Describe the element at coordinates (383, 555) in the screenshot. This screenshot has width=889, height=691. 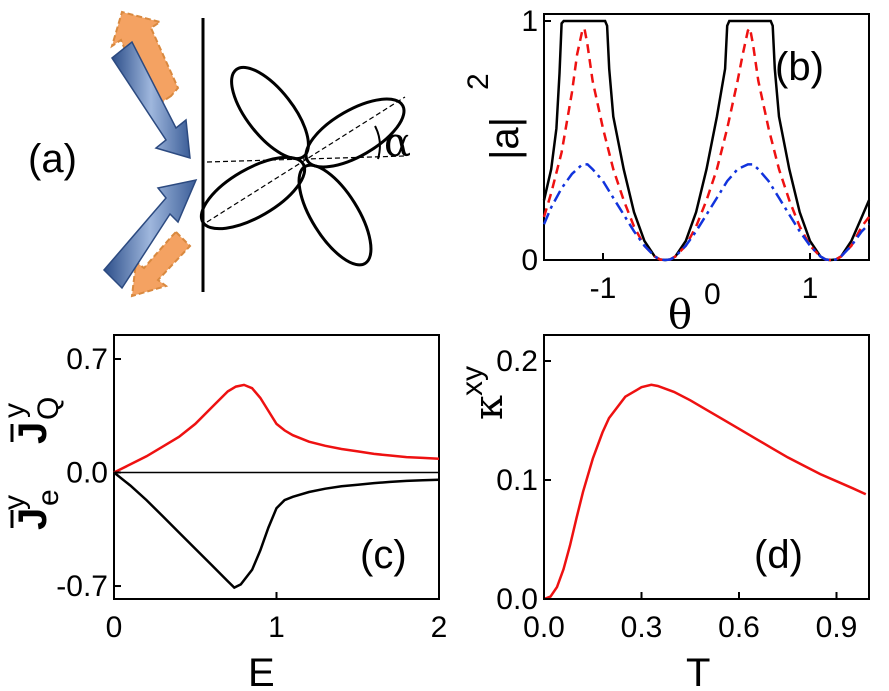
I see `panel-c-label: (c)` at that location.